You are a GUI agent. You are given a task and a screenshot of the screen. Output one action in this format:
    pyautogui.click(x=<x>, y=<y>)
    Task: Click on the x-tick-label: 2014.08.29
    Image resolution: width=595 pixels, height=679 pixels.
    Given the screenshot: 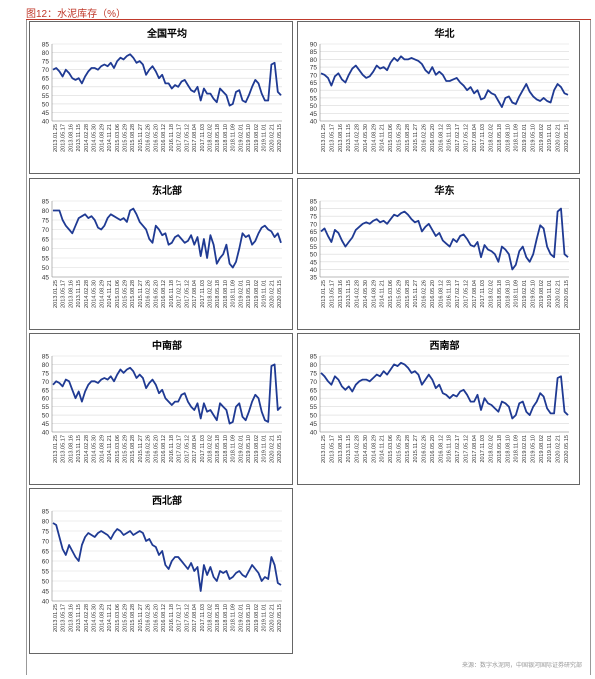 What is the action you would take?
    pyautogui.click(x=374, y=294)
    